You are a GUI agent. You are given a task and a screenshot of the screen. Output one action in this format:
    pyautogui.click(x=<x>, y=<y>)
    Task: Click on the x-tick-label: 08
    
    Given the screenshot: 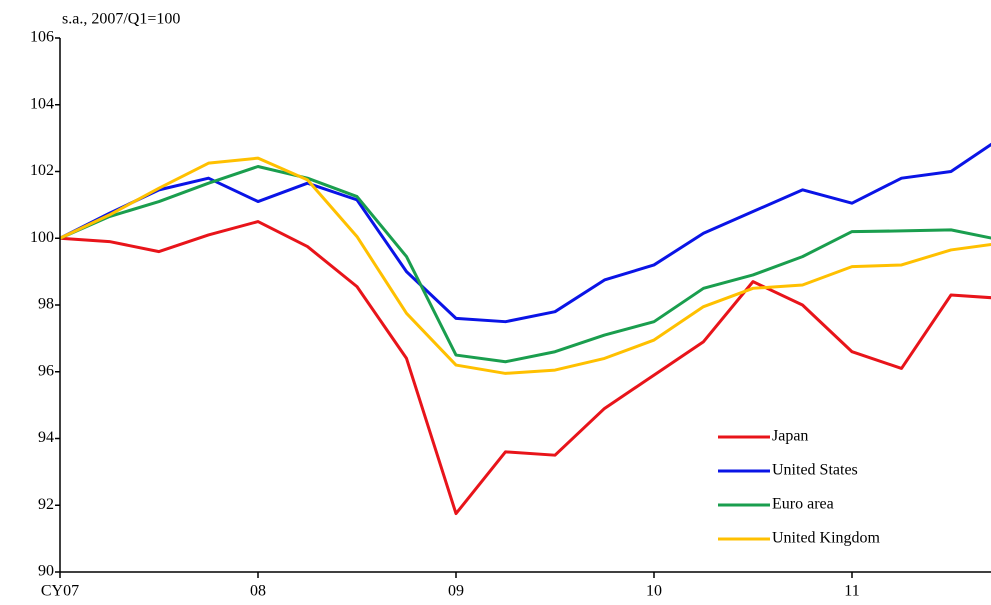 What is the action you would take?
    pyautogui.click(x=258, y=591)
    